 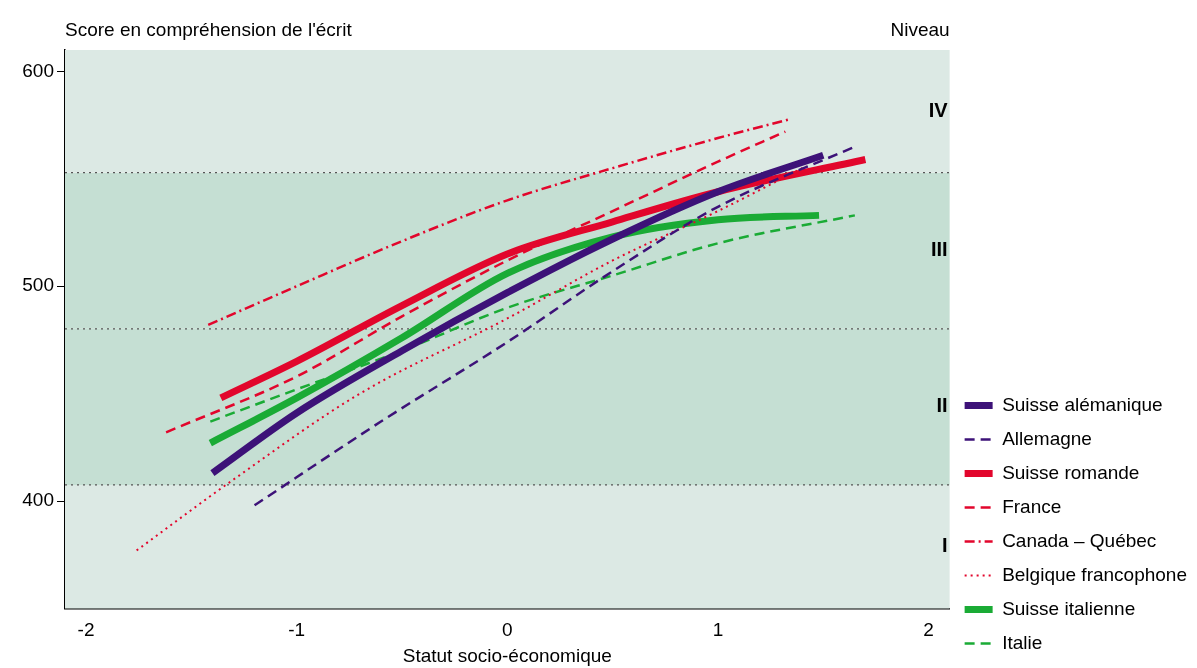 I want to click on legend-label: Italie, so click(x=1022, y=642).